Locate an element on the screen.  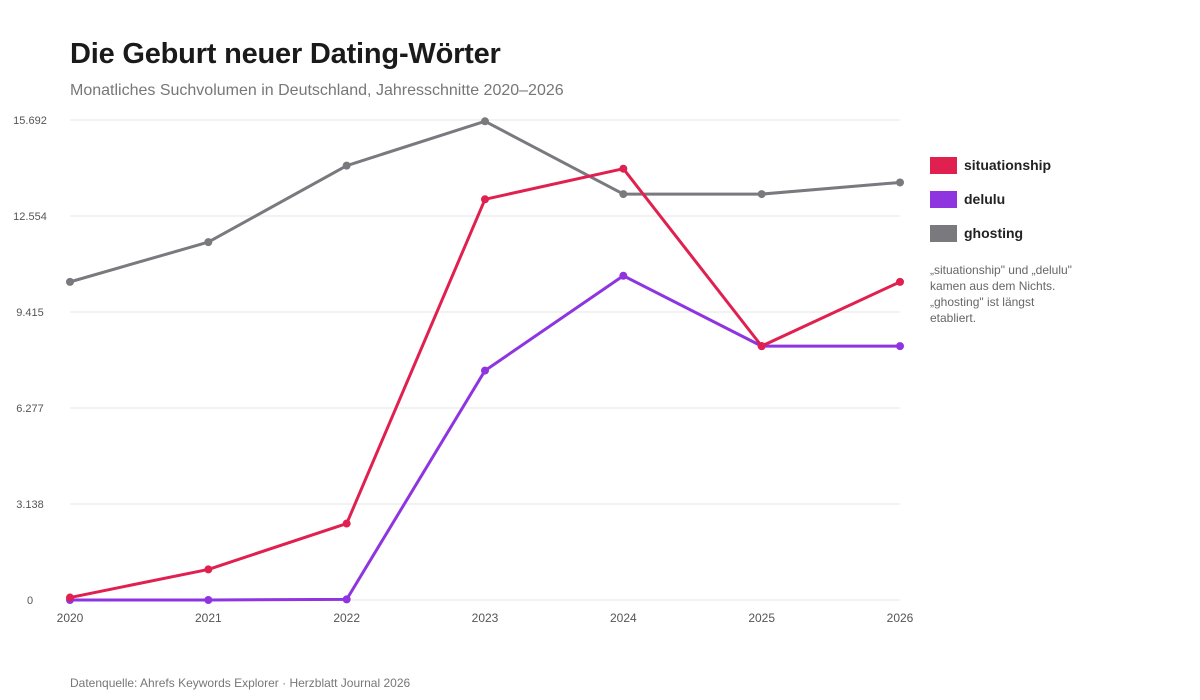
x-tick-label: 2026 is located at coordinates (900, 618).